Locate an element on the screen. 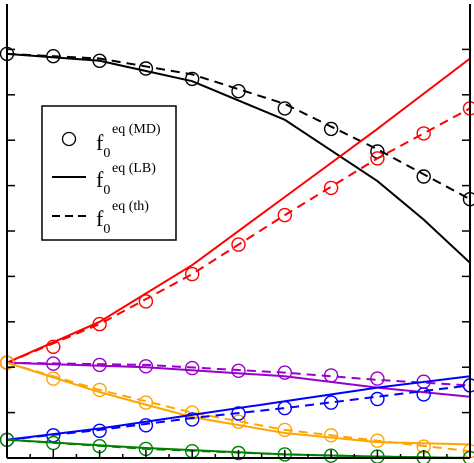 This screenshot has height=463, width=474. legend: f0eq (MD) f0eq (LB) f0eq (th) is located at coordinates (109, 173).